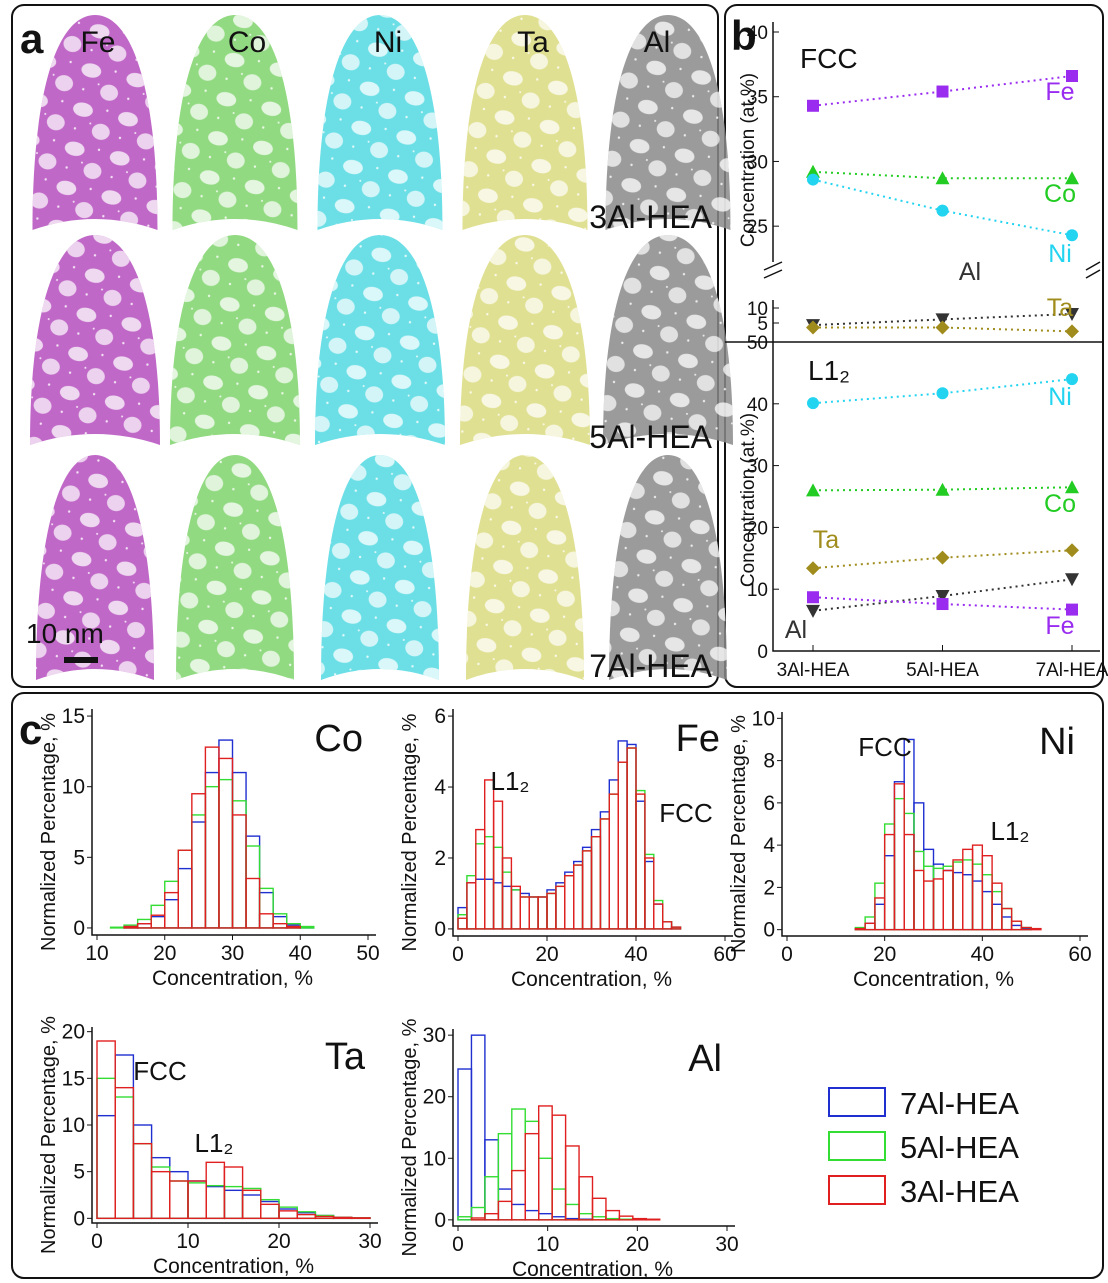 The image size is (1108, 1283). What do you see at coordinates (593, 1128) in the screenshot?
I see `axis` at bounding box center [593, 1128].